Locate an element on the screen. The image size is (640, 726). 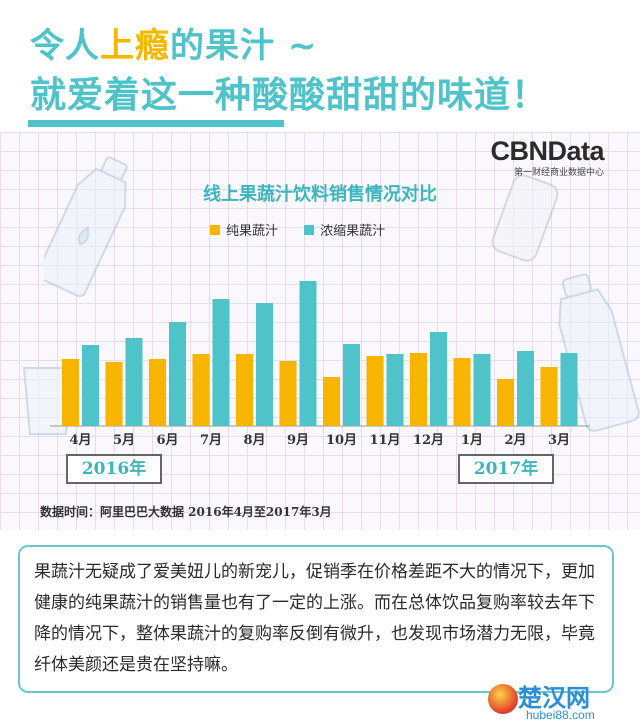
headline-line-1: 令人上瘾的果汁 ~ is located at coordinates (173, 42).